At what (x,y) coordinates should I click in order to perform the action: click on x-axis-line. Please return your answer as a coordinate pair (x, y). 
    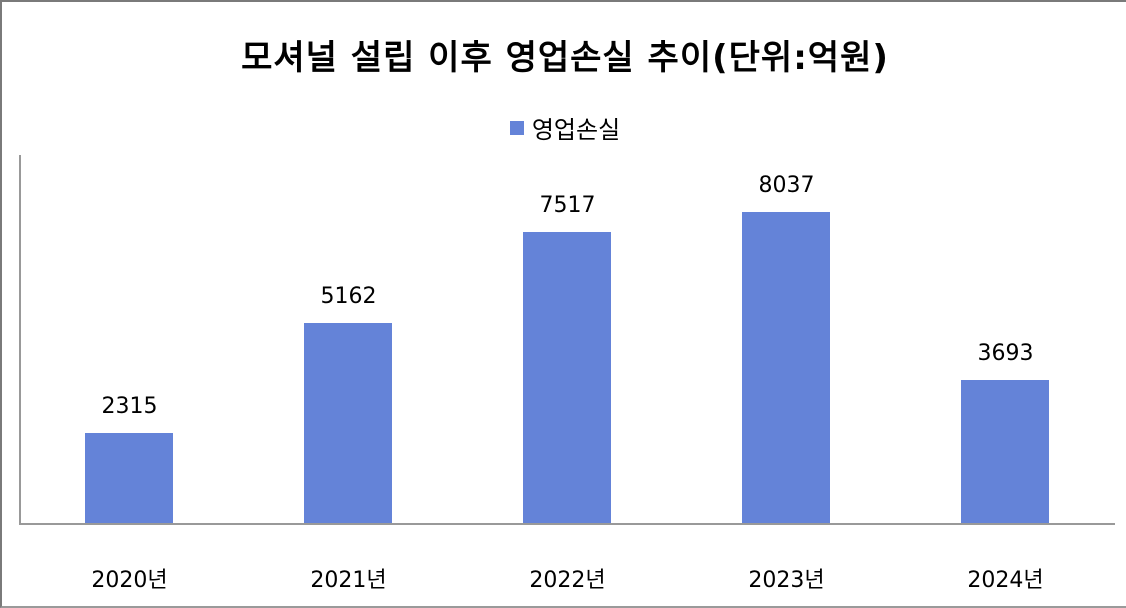
    Looking at the image, I should click on (567, 524).